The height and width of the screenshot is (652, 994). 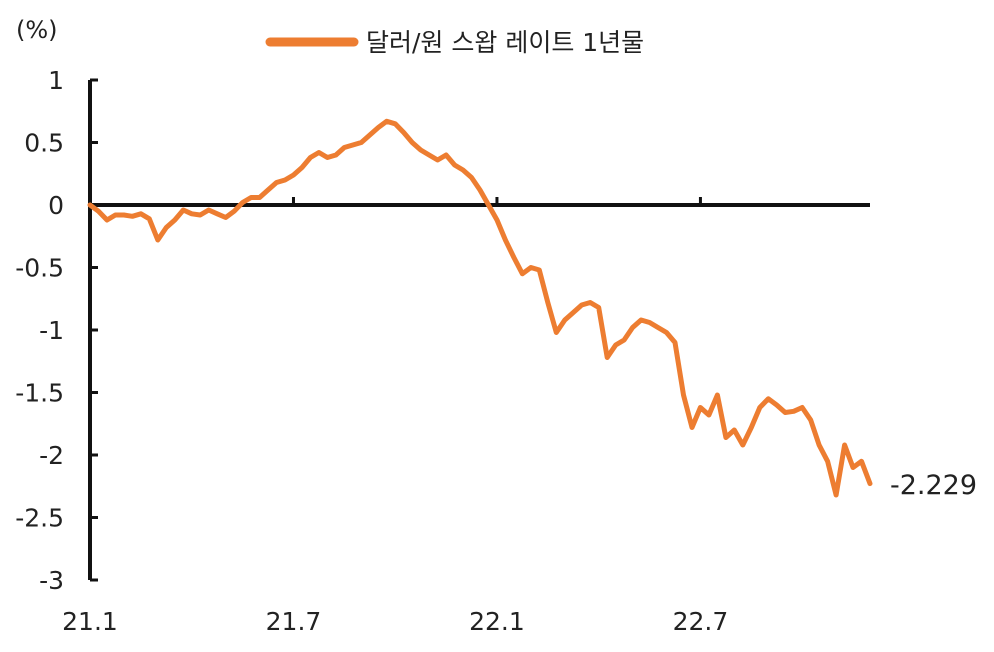 What do you see at coordinates (37, 30) in the screenshot?
I see `y-axis-unit: (%)` at bounding box center [37, 30].